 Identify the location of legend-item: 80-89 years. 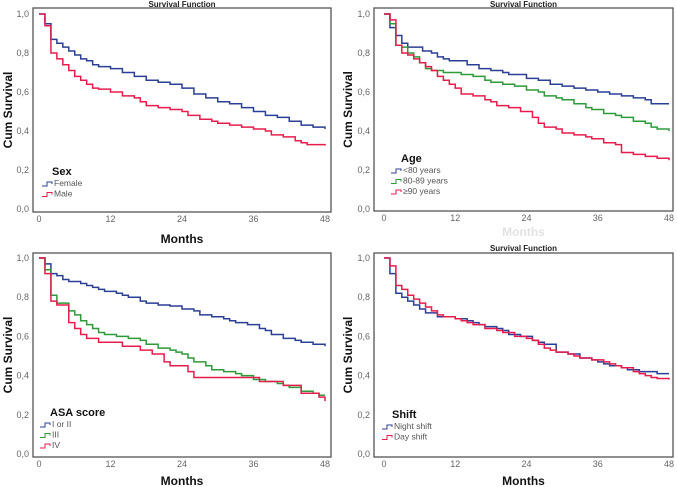
(425, 181).